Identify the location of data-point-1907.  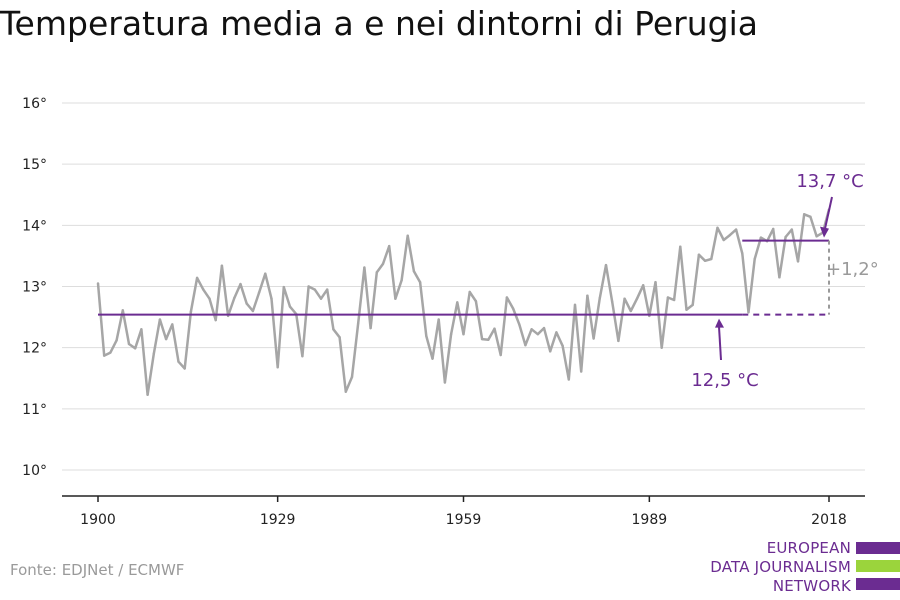
(141, 329).